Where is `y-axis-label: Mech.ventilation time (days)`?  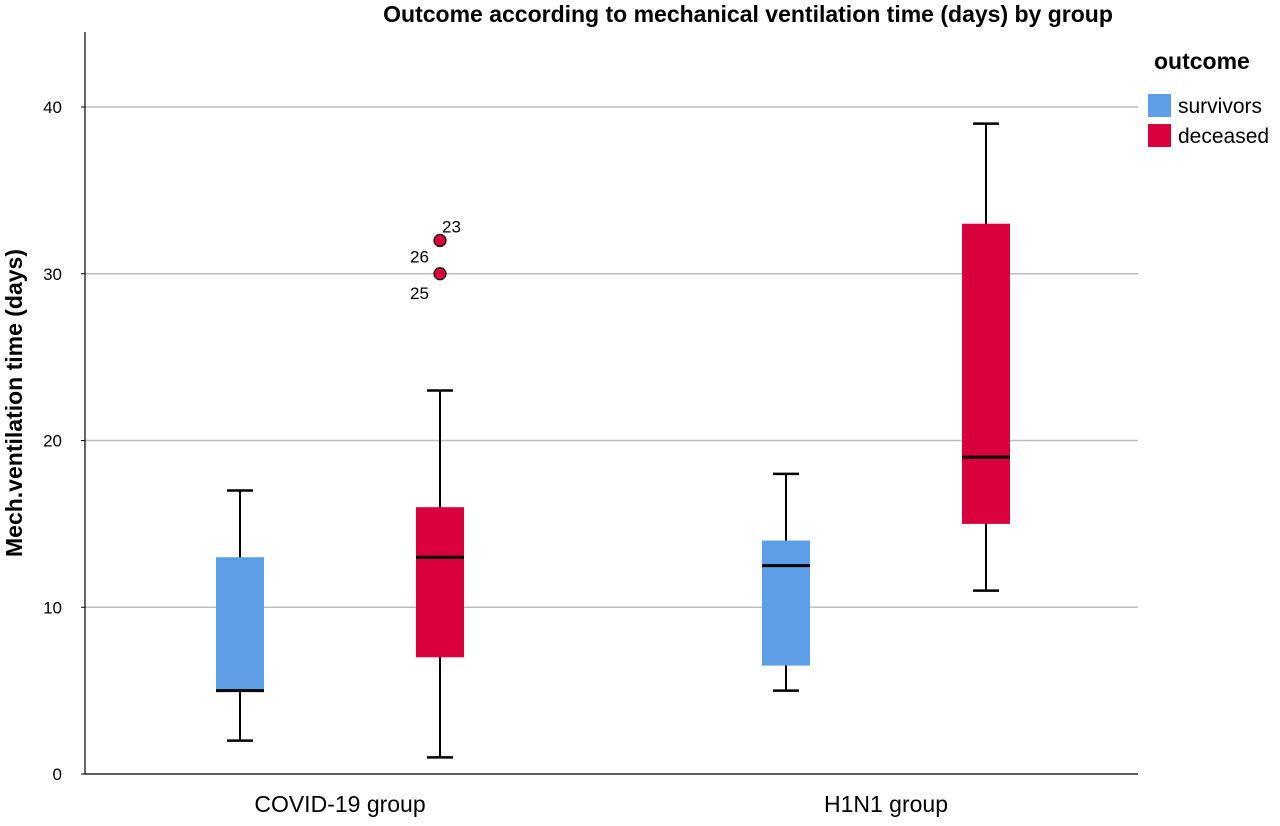
y-axis-label: Mech.ventilation time (days) is located at coordinates (14, 403).